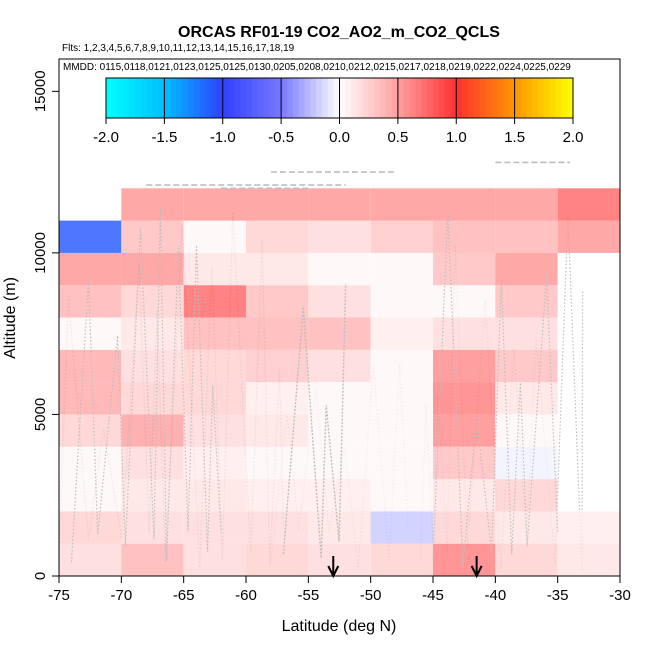 The width and height of the screenshot is (650, 650). I want to click on colorbar-tick-label: 0.0, so click(339, 137).